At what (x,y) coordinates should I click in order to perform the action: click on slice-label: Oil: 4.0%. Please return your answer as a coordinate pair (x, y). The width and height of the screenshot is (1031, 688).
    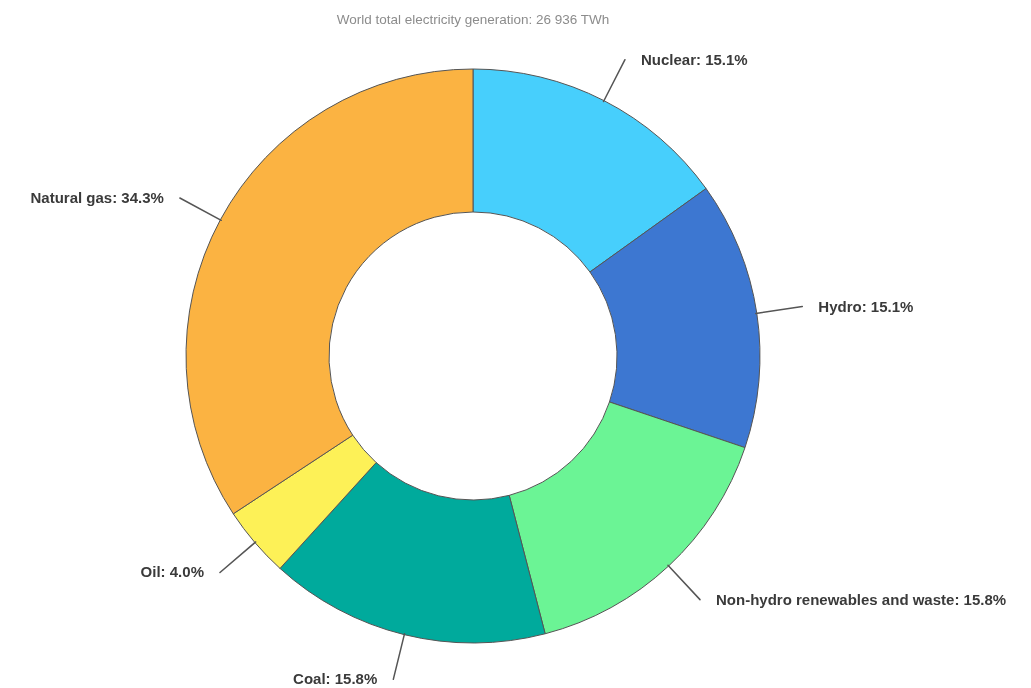
    Looking at the image, I should click on (172, 572).